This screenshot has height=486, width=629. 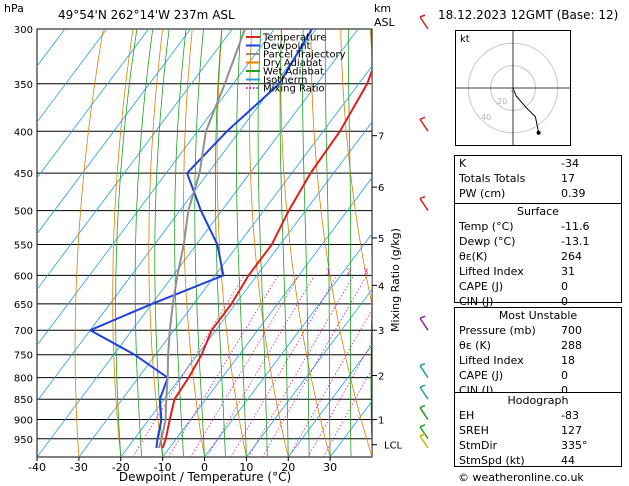 What do you see at coordinates (23, 331) in the screenshot?
I see `pressure-tick-label: 700` at bounding box center [23, 331].